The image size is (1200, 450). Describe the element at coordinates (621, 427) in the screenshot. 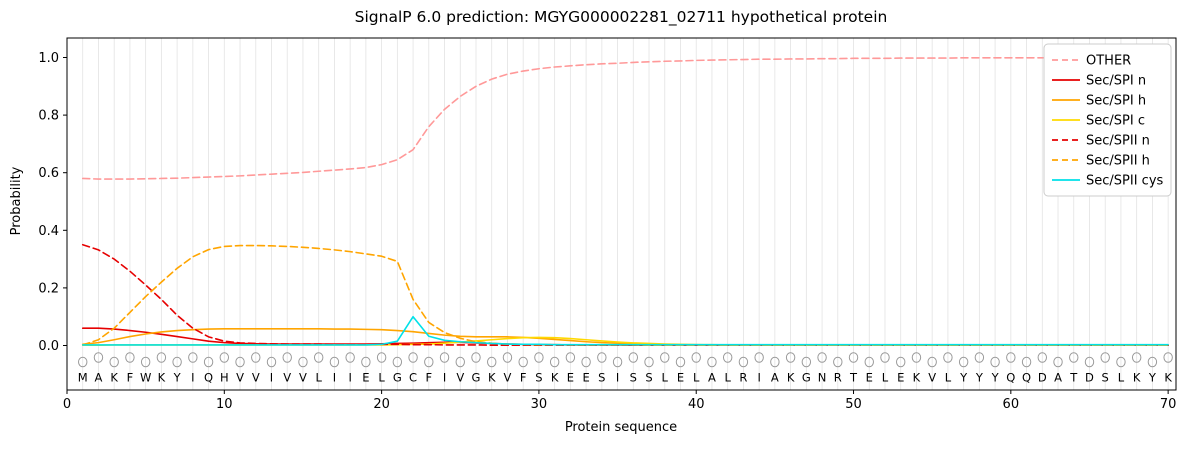

I see `x-axis-label: Protein sequence` at that location.